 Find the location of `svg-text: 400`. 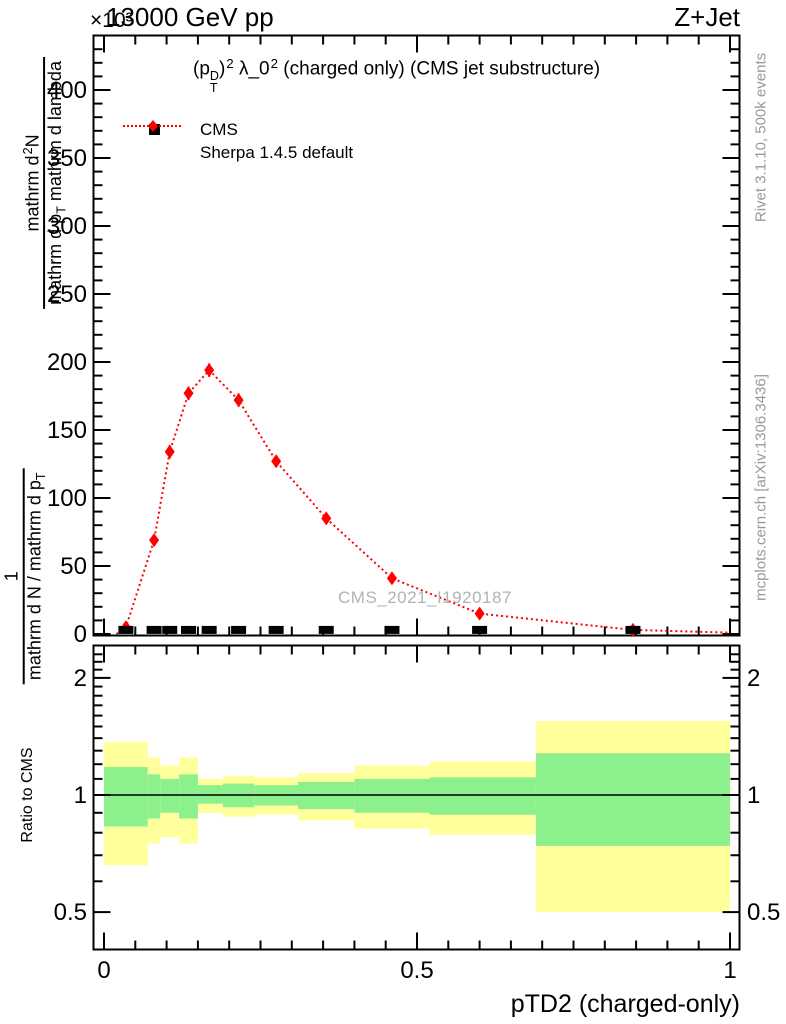

svg-text: 400 is located at coordinates (67, 90).